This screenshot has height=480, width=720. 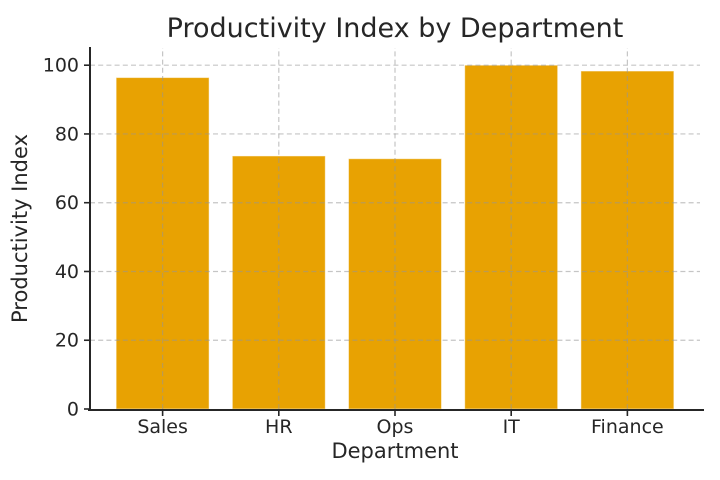 I want to click on chart-title: Productivity Index by Department, so click(x=395, y=28).